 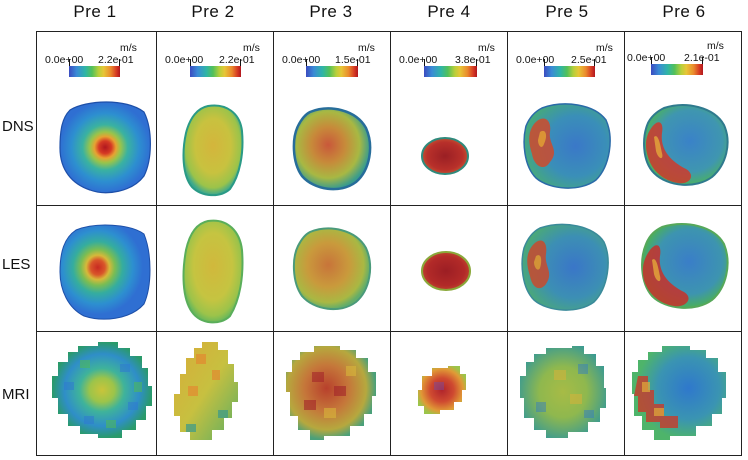 I want to click on row-label-les: LES, so click(x=16, y=264).